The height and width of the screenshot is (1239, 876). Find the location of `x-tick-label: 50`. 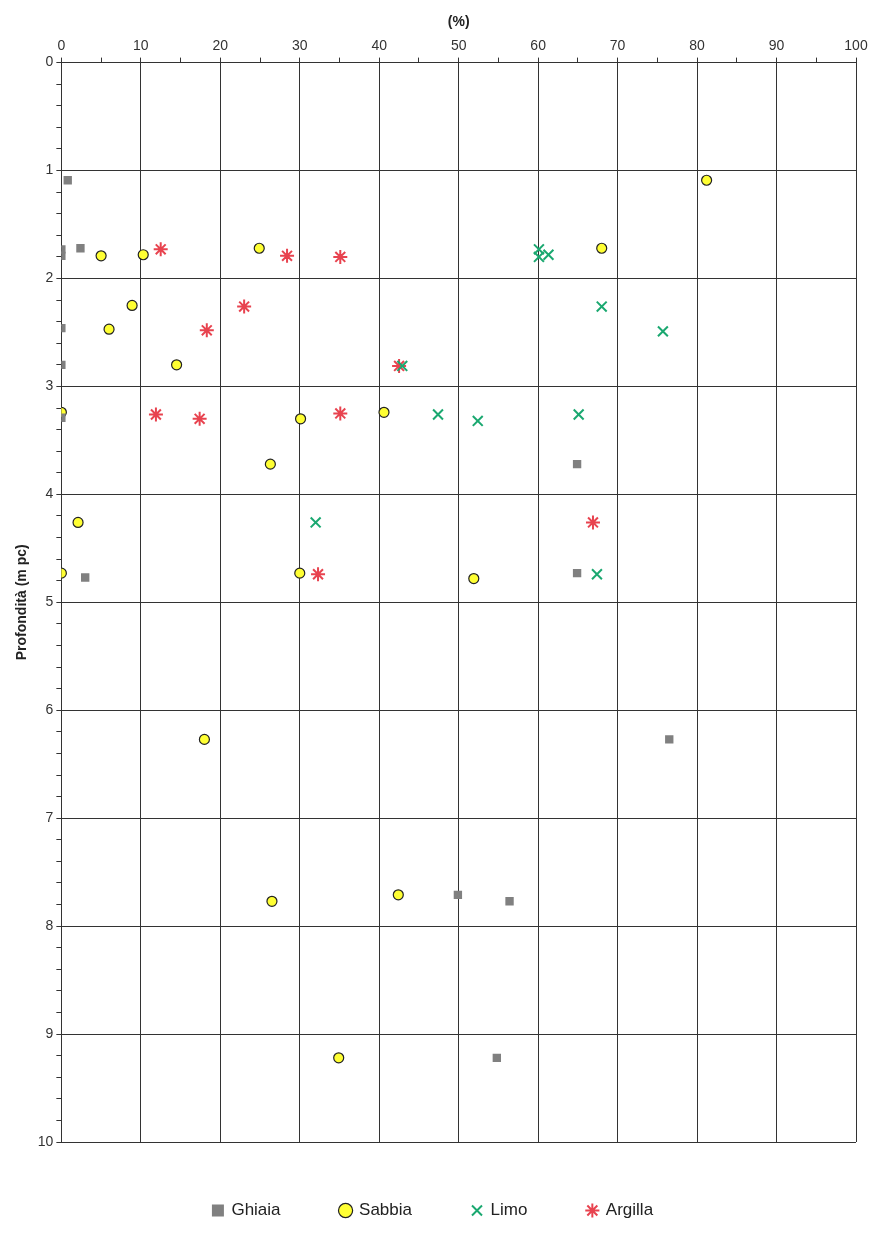

x-tick-label: 50 is located at coordinates (458, 45).